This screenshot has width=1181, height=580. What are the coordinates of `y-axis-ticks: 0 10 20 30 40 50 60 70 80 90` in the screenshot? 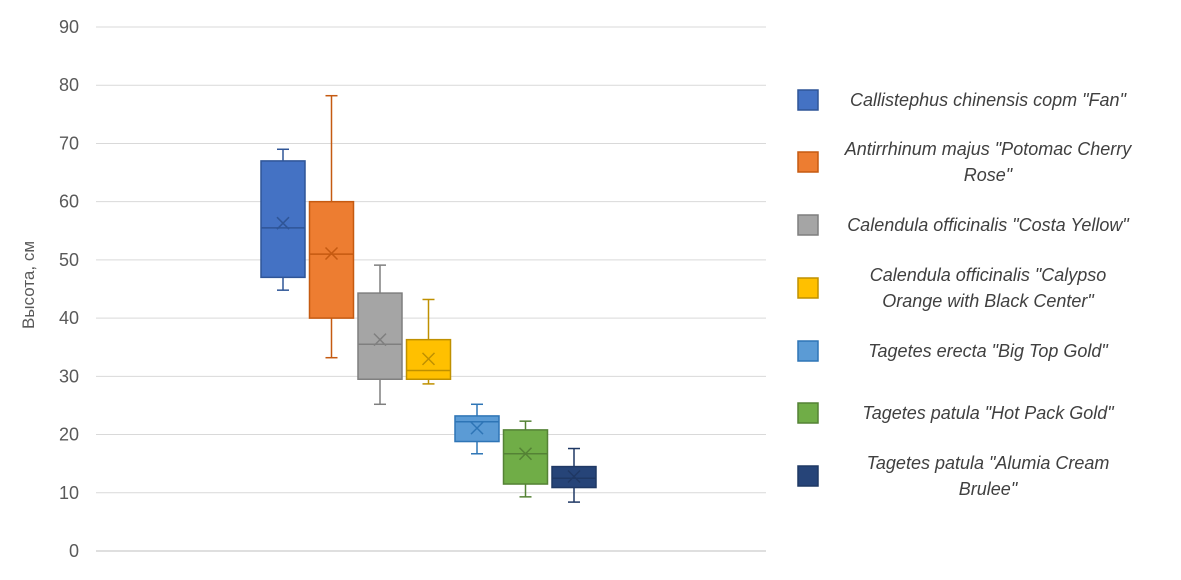 It's located at (69, 289).